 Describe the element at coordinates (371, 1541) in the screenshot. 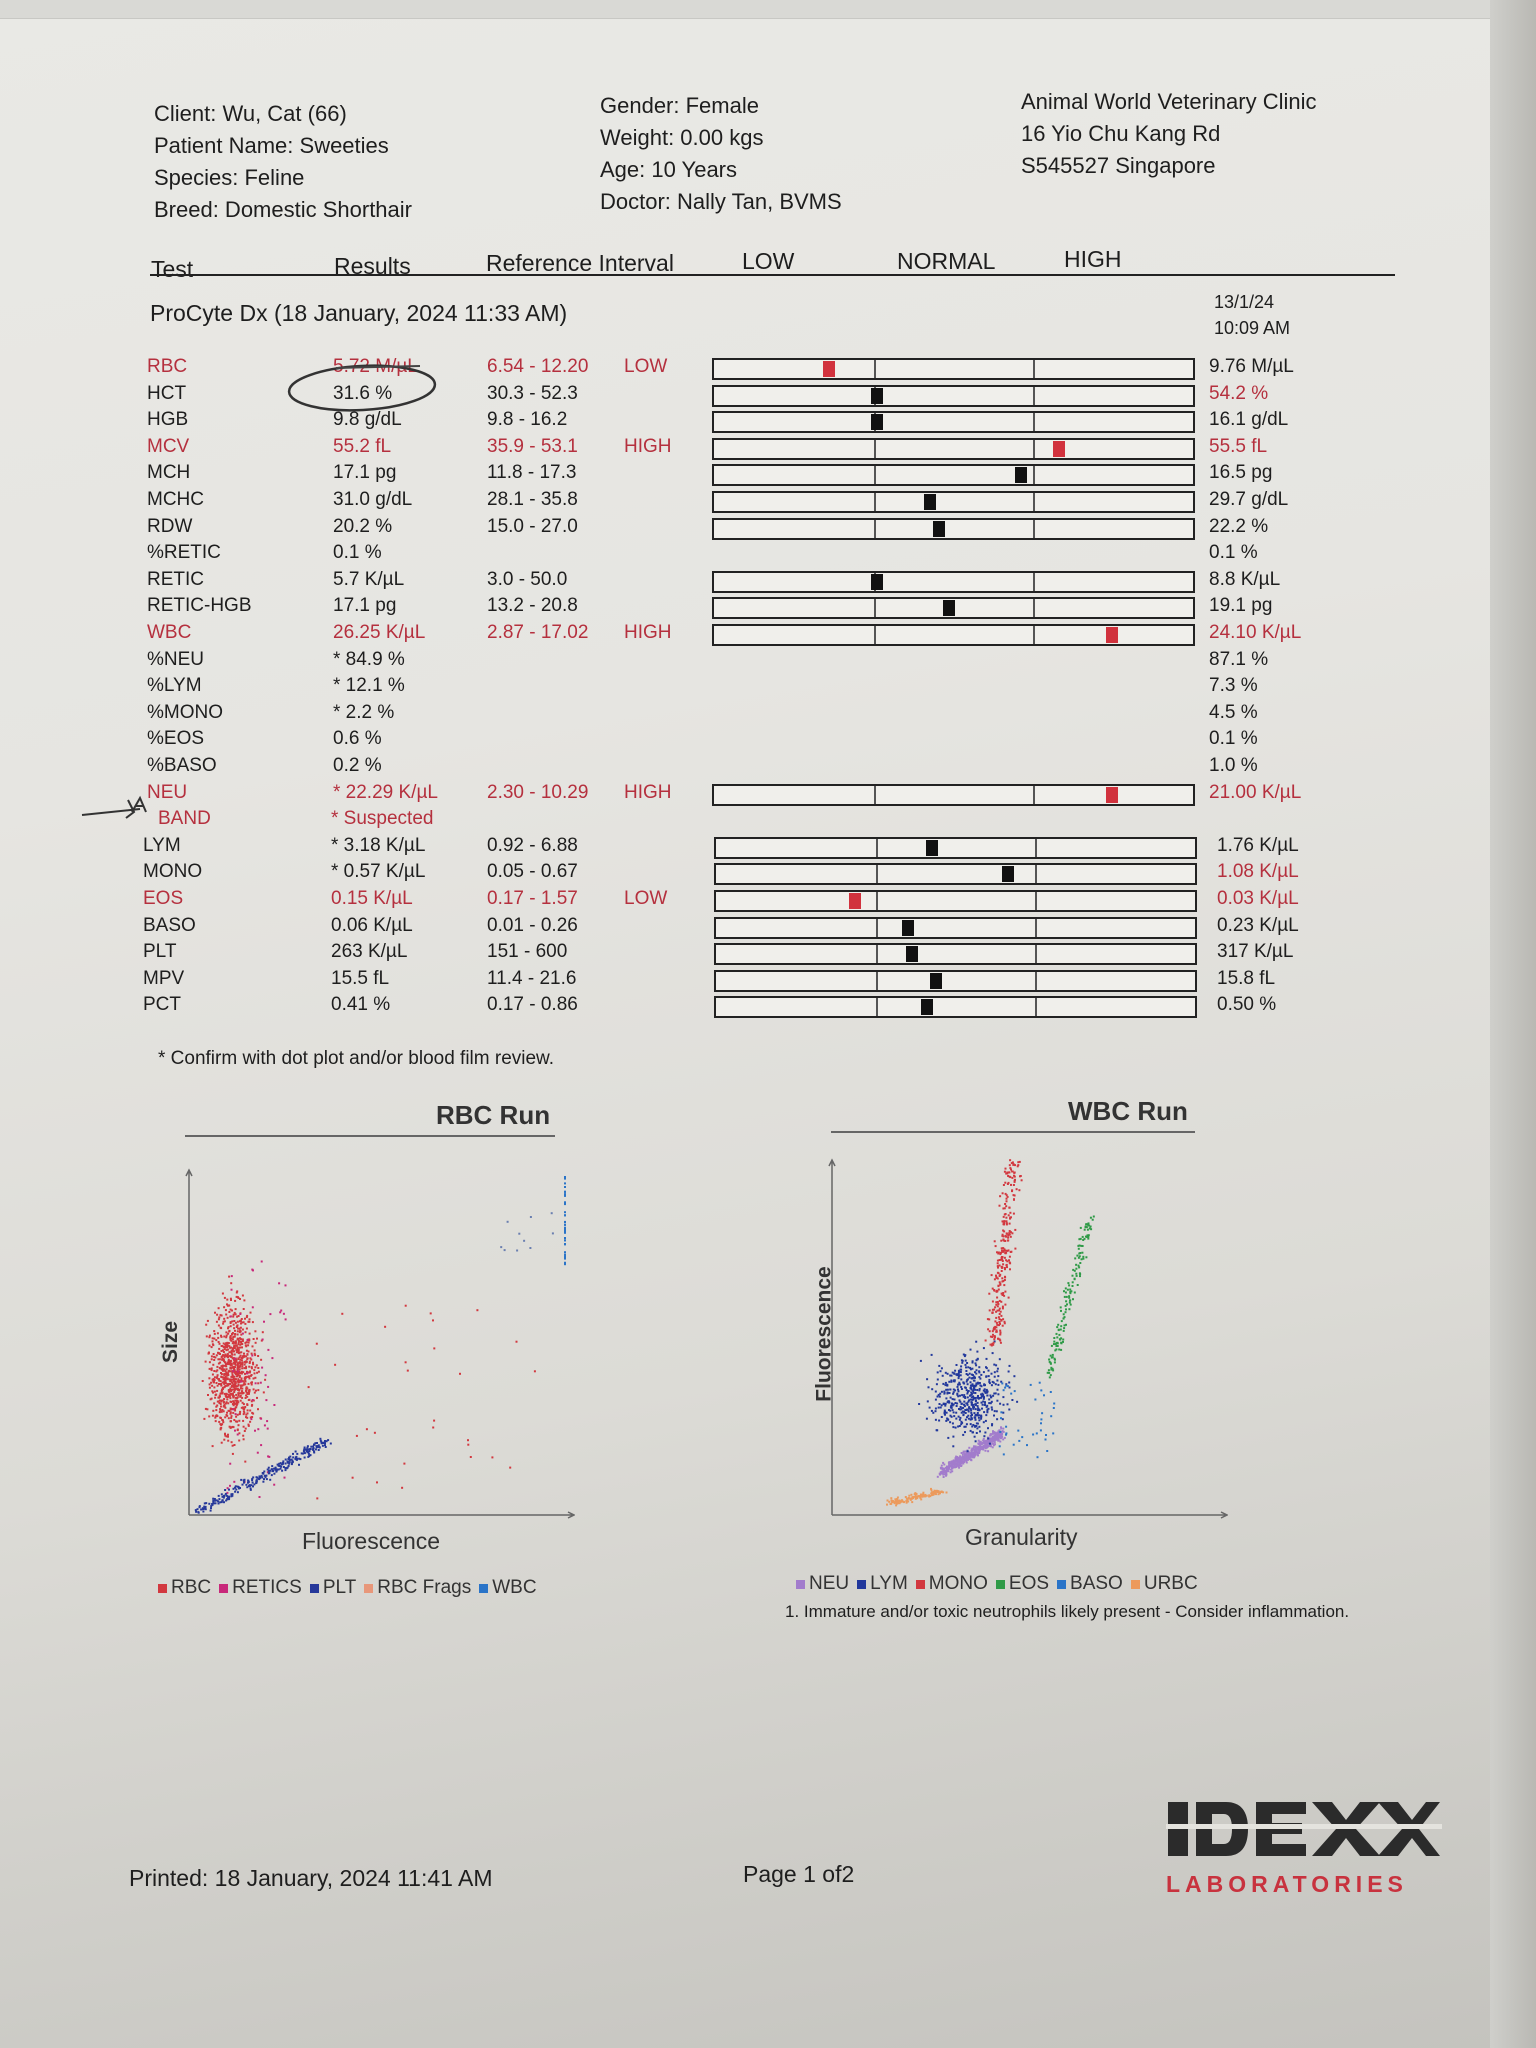

I see `rbc-xlabel: Fluorescence` at that location.